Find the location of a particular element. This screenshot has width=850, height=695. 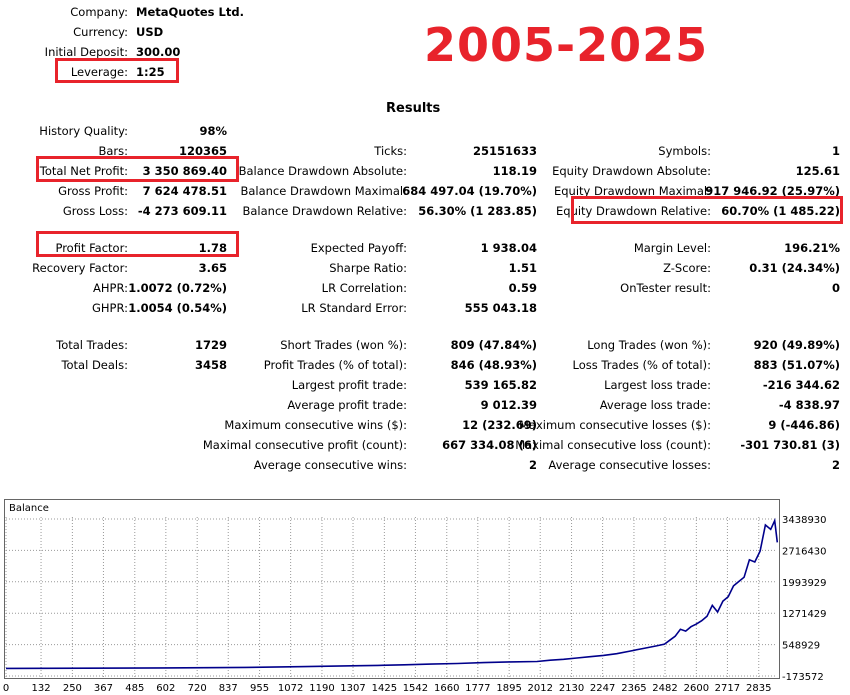

y-tick-label: -173572 is located at coordinates (803, 677).